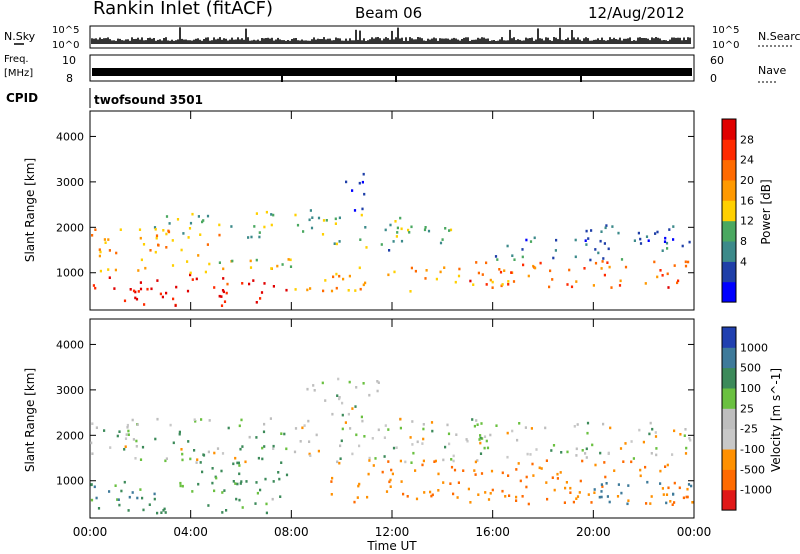 The image size is (800, 554). I want to click on colorbar-swatch, so click(729, 211).